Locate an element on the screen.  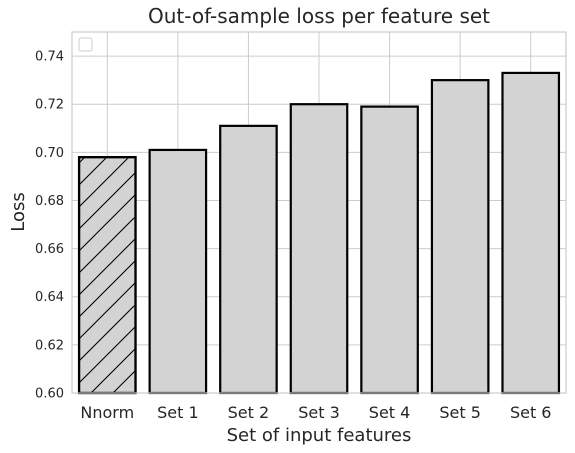
x-tick-label: Nnorm is located at coordinates (107, 412).